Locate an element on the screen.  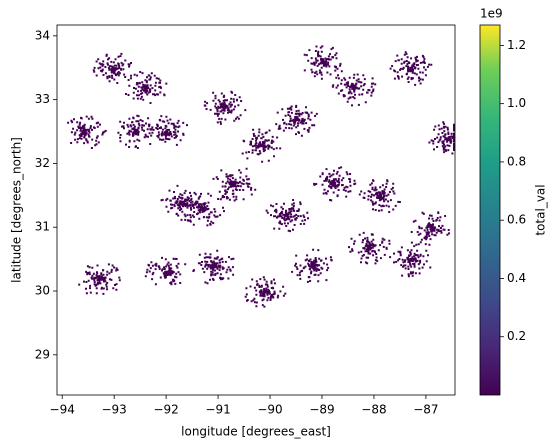
colorbar-offset: 1e9 is located at coordinates (491, 14).